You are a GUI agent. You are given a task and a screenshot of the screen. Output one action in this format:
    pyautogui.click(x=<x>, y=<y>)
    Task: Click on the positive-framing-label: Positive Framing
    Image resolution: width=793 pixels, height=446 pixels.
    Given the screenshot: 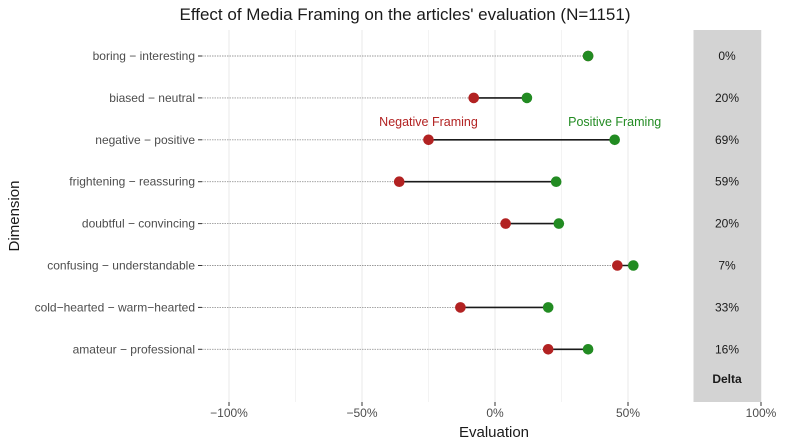 What is the action you would take?
    pyautogui.click(x=614, y=122)
    